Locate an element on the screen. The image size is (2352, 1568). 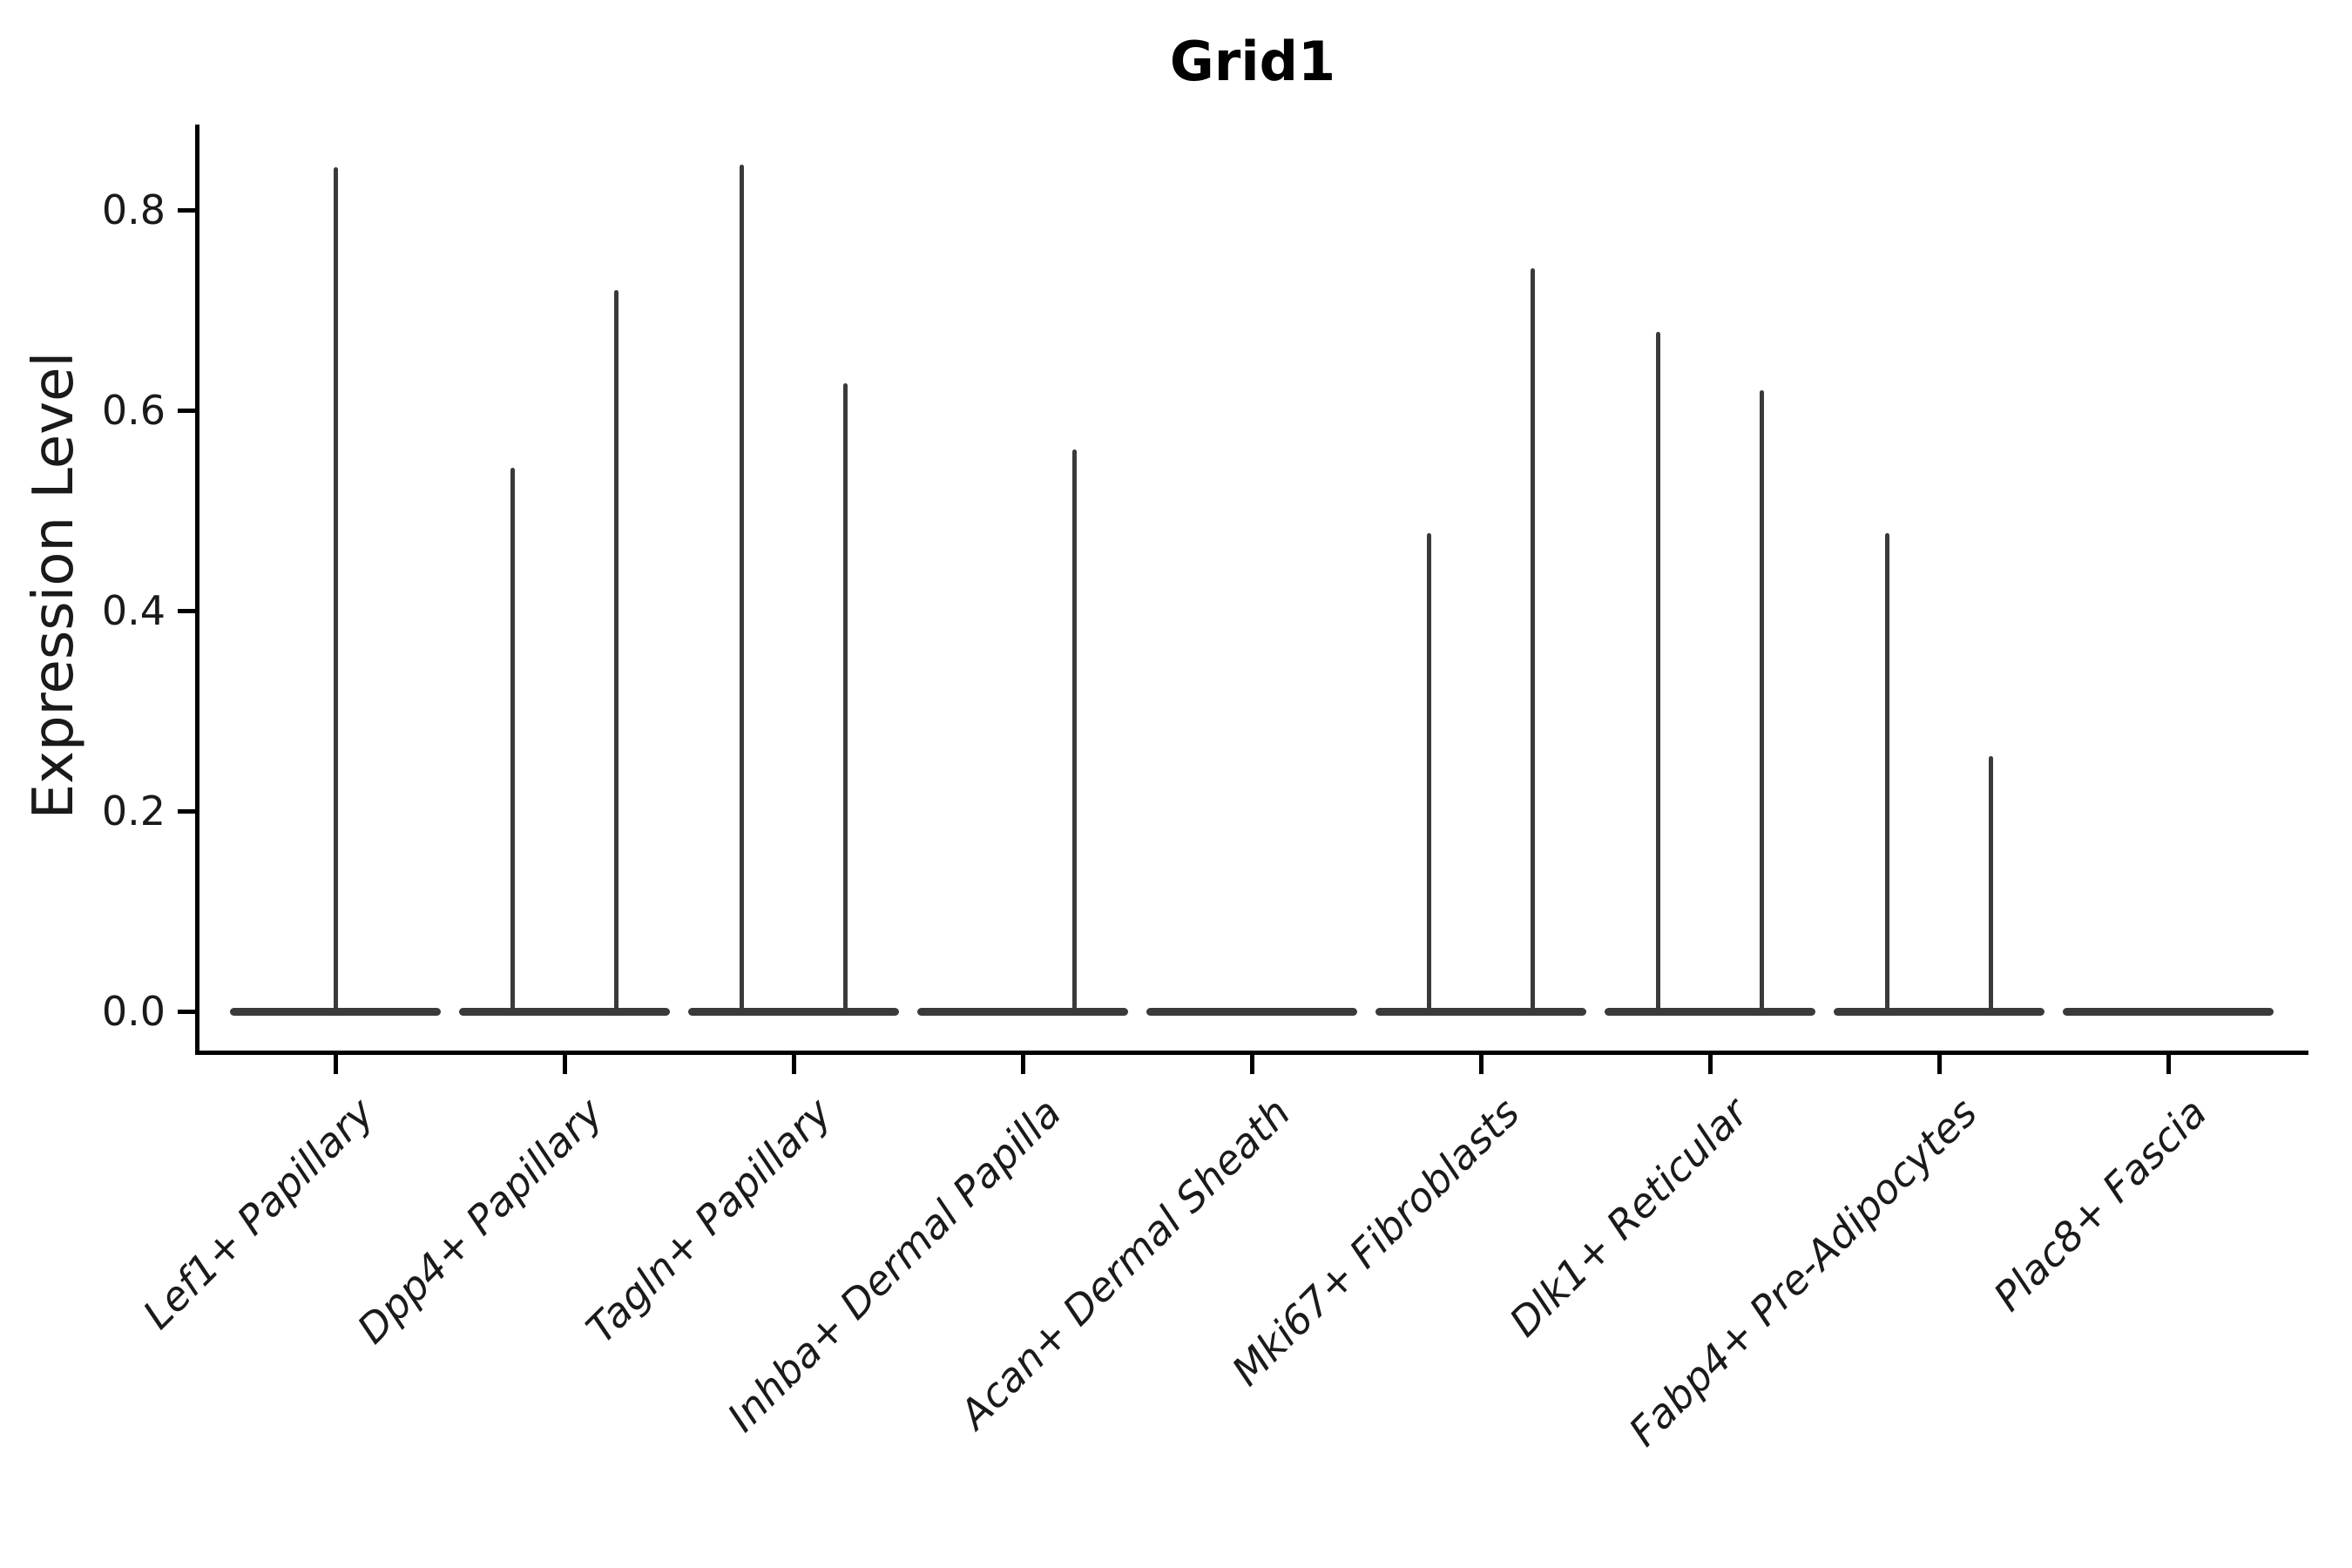
x-tick-label: Lef1+ Papillary is located at coordinates (258, 1213).